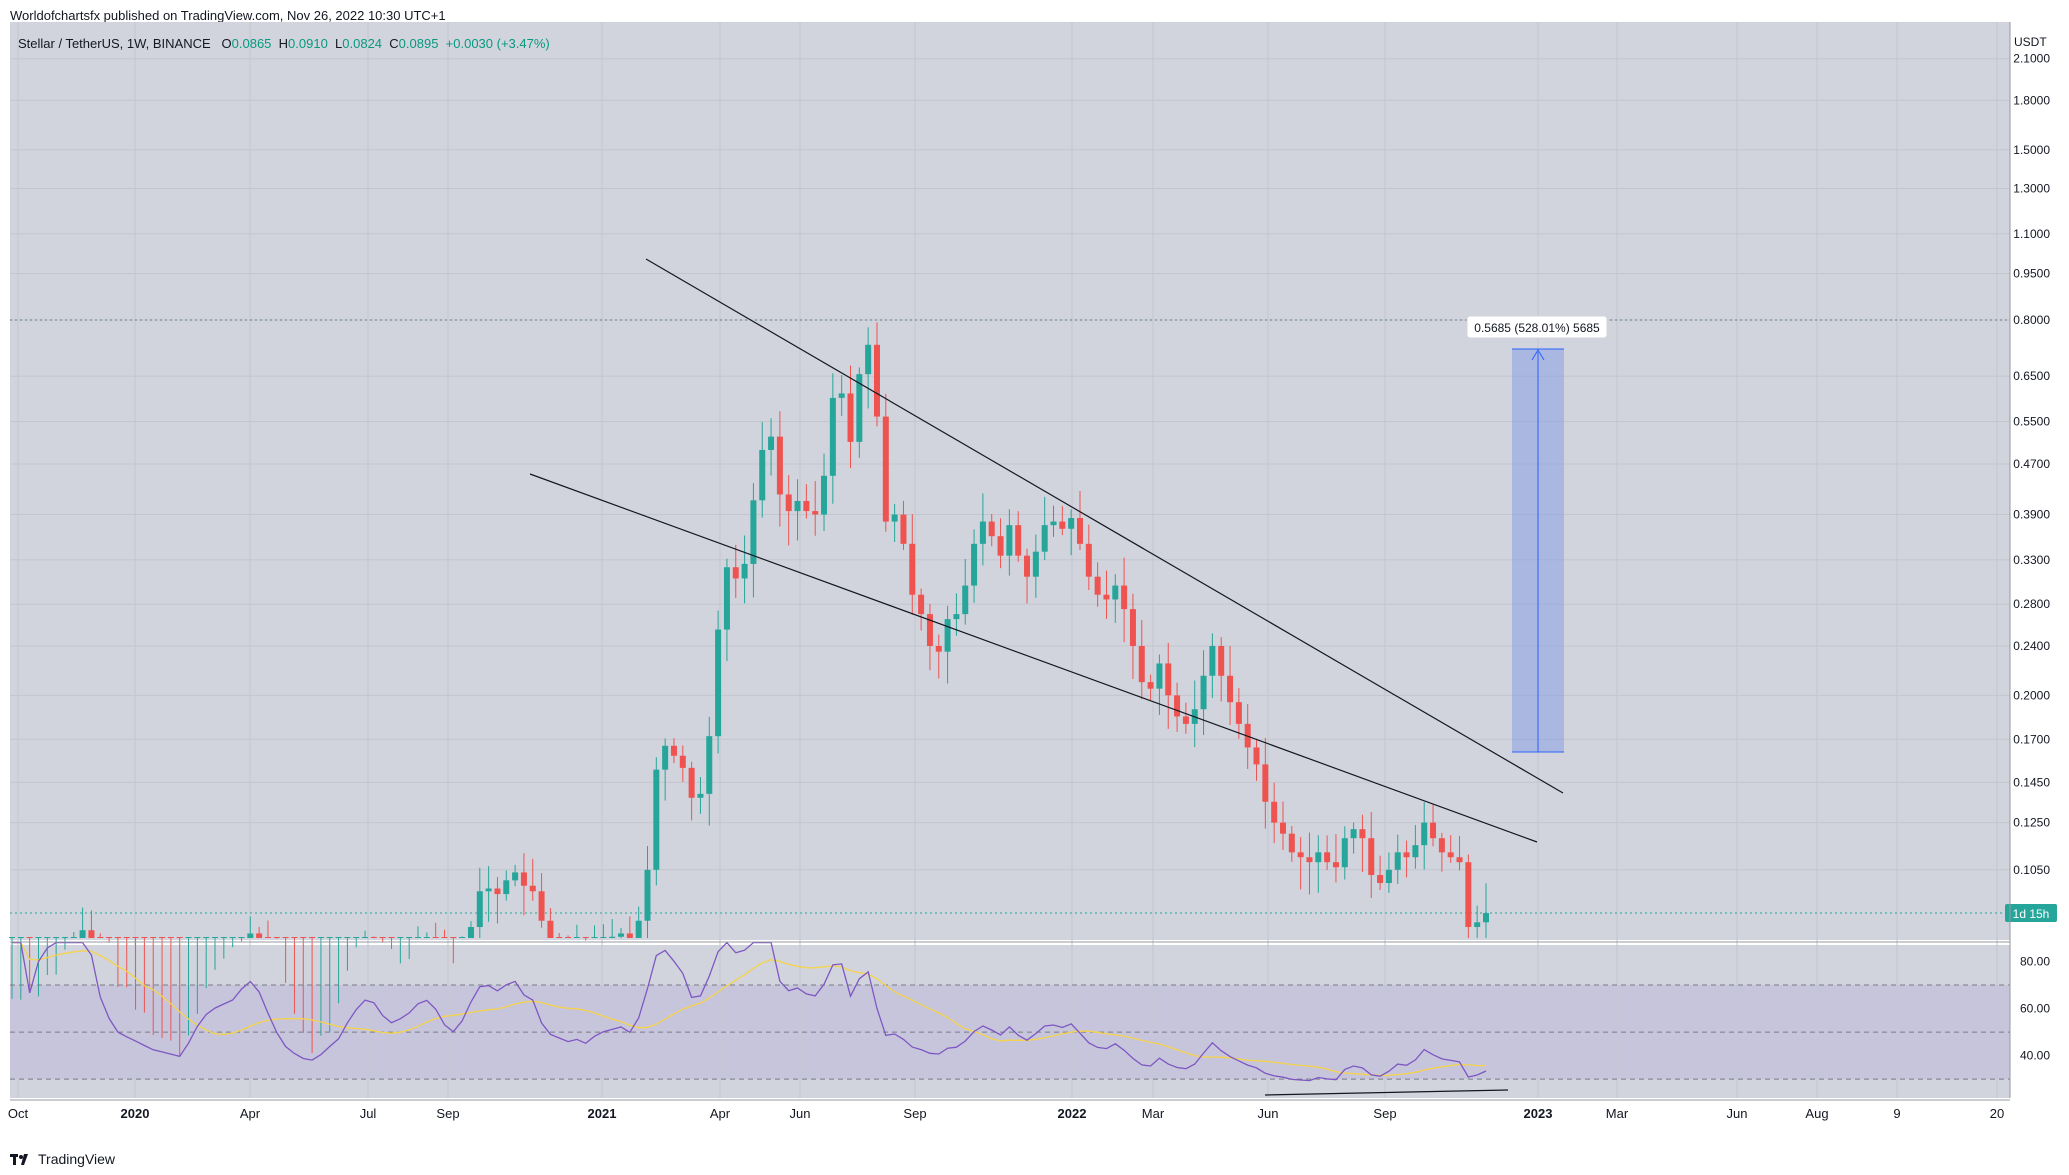 The image size is (2069, 1175). Describe the element at coordinates (2031, 515) in the screenshot. I see `price-tick-label: 0.3900` at that location.